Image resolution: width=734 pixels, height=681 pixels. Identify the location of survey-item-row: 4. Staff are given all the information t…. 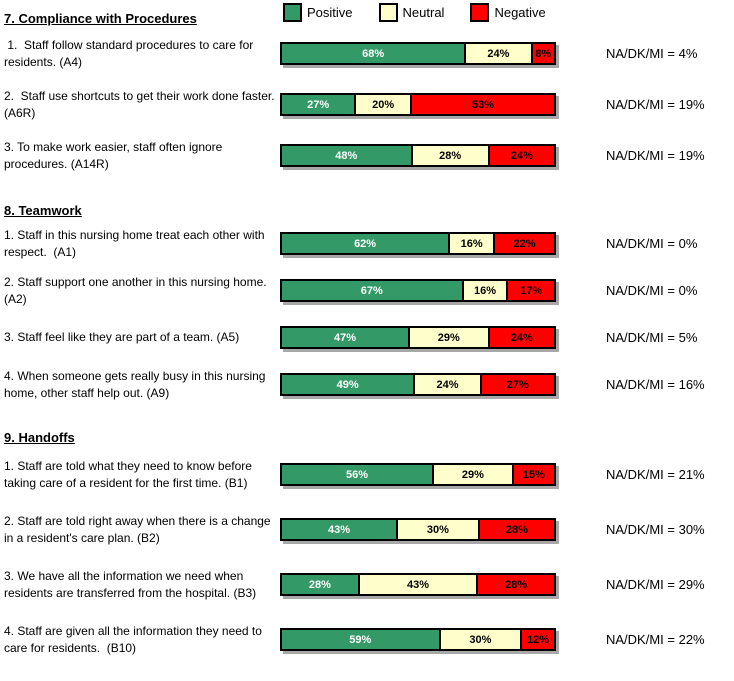
(369, 639).